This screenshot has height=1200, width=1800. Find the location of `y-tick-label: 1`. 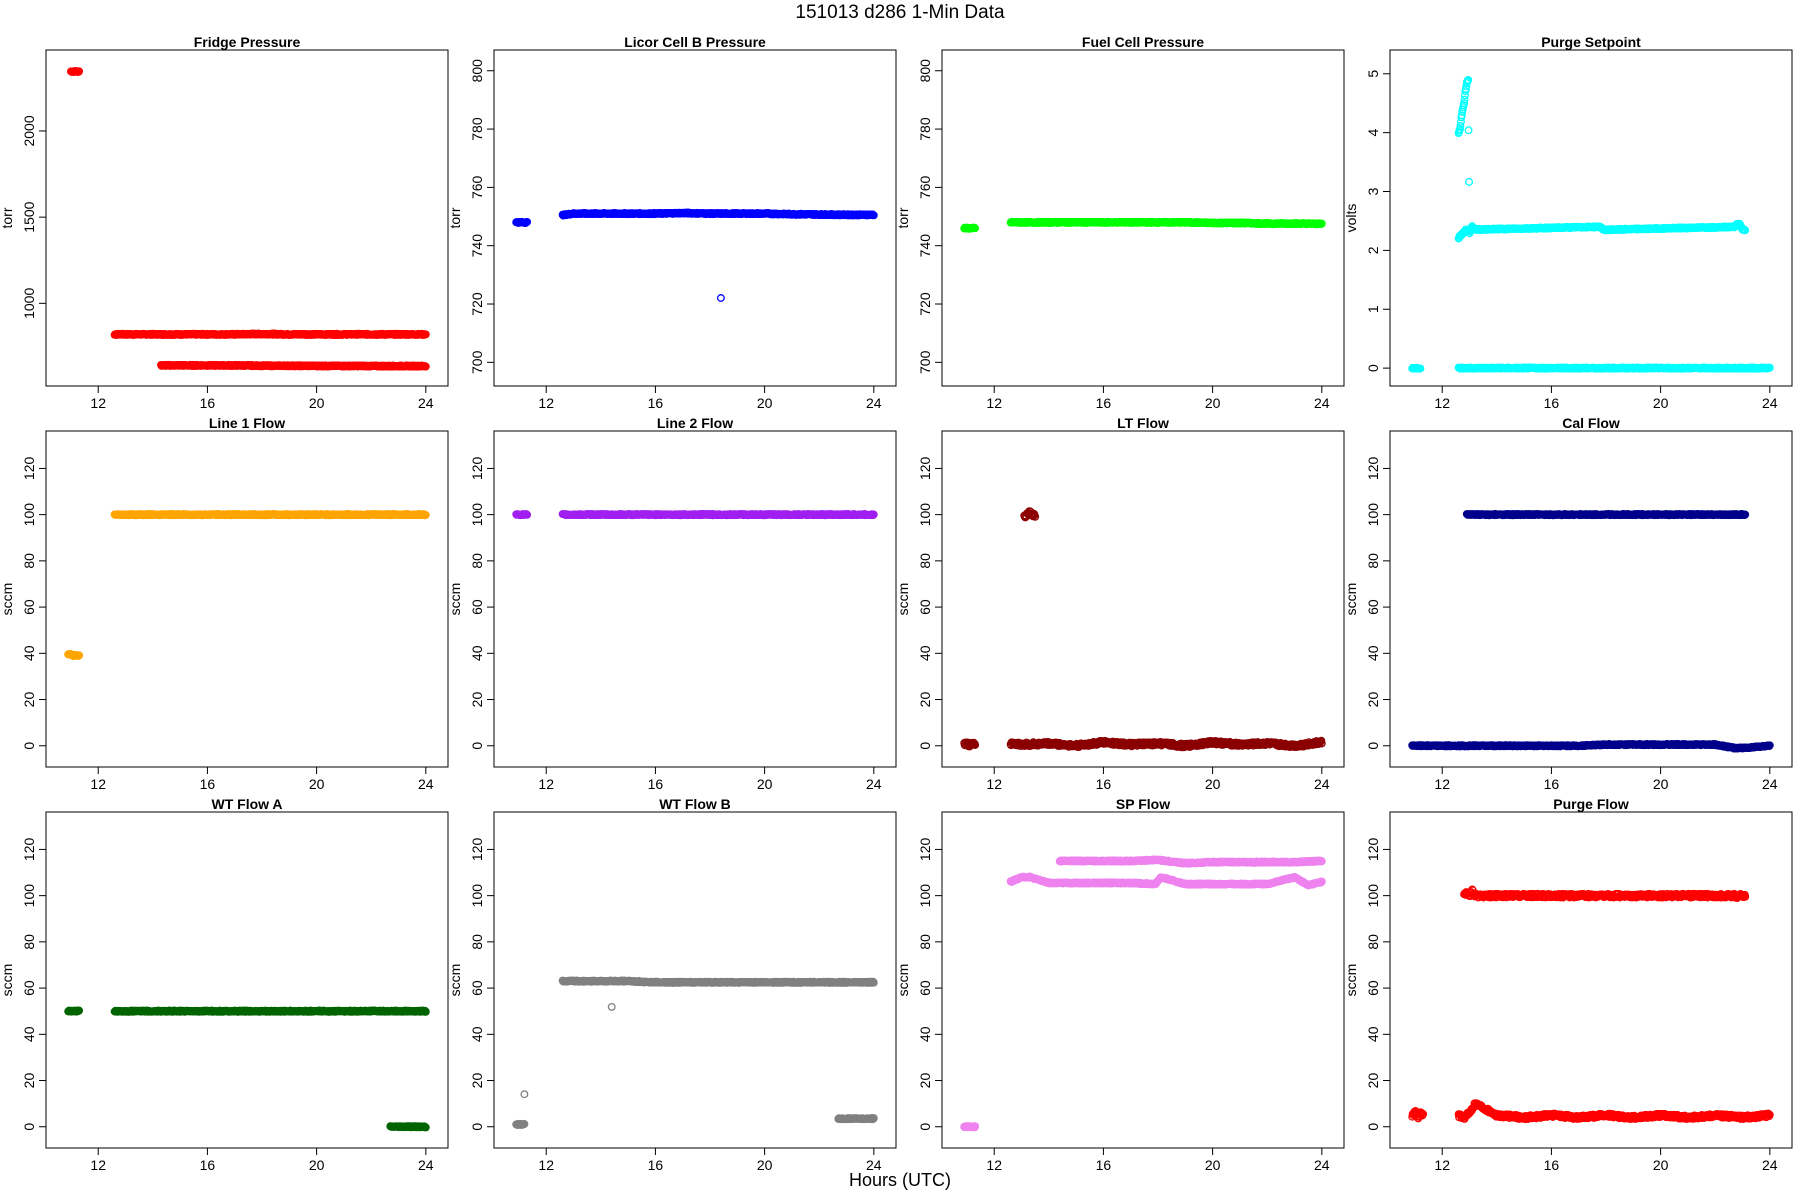

y-tick-label: 1 is located at coordinates (1373, 309).